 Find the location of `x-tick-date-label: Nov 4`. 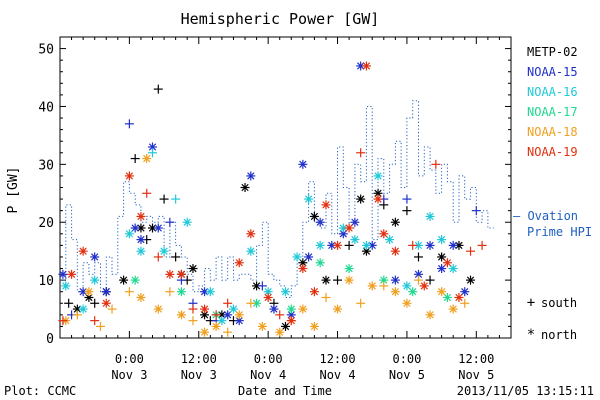

x-tick-date-label: Nov 4 is located at coordinates (337, 375).